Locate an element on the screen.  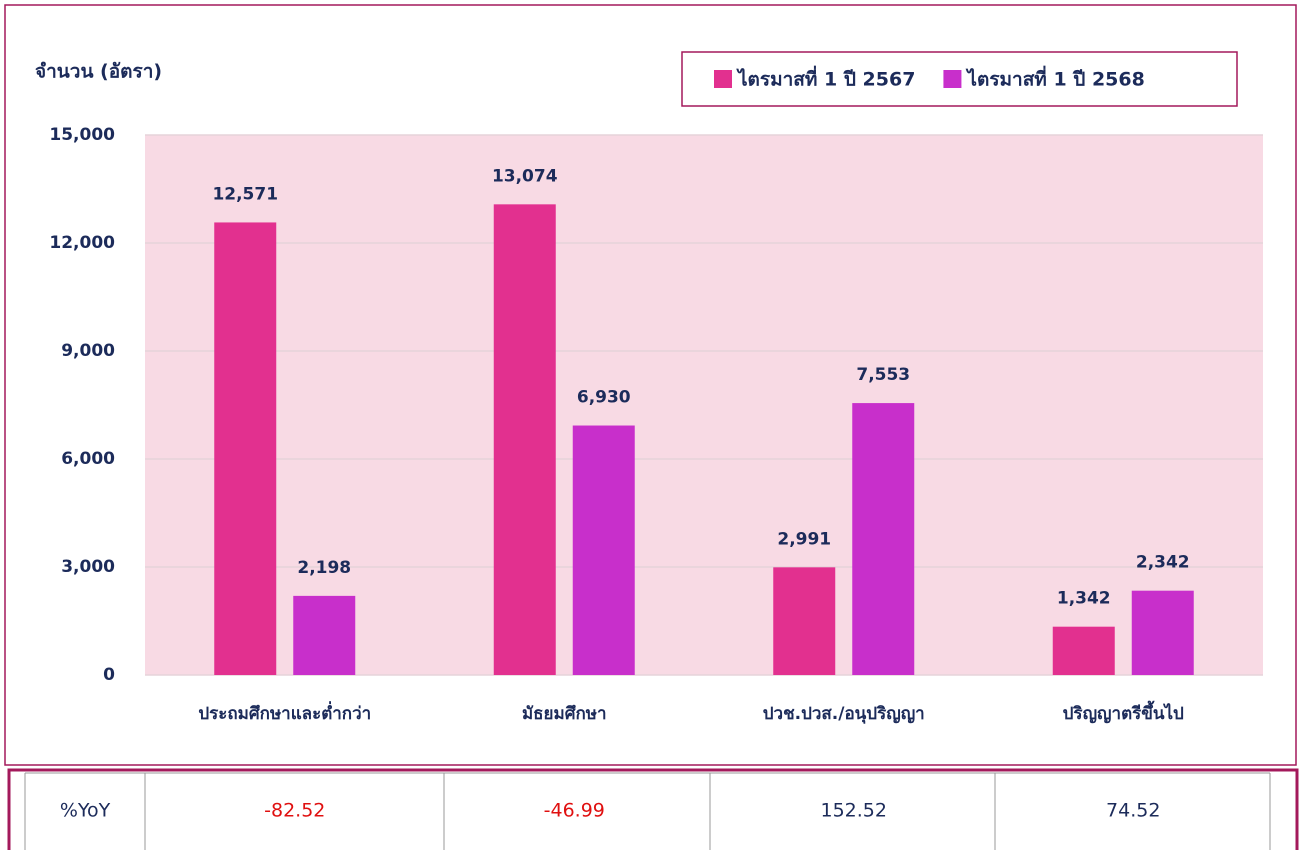
table-cell: -46.99 is located at coordinates (574, 811).